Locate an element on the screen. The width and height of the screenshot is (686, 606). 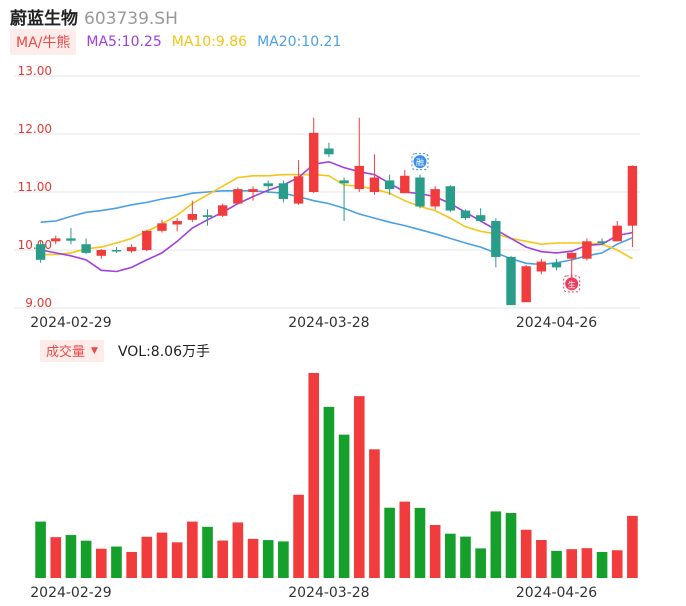
y-tick-label: 10.00 is located at coordinates (35, 245).